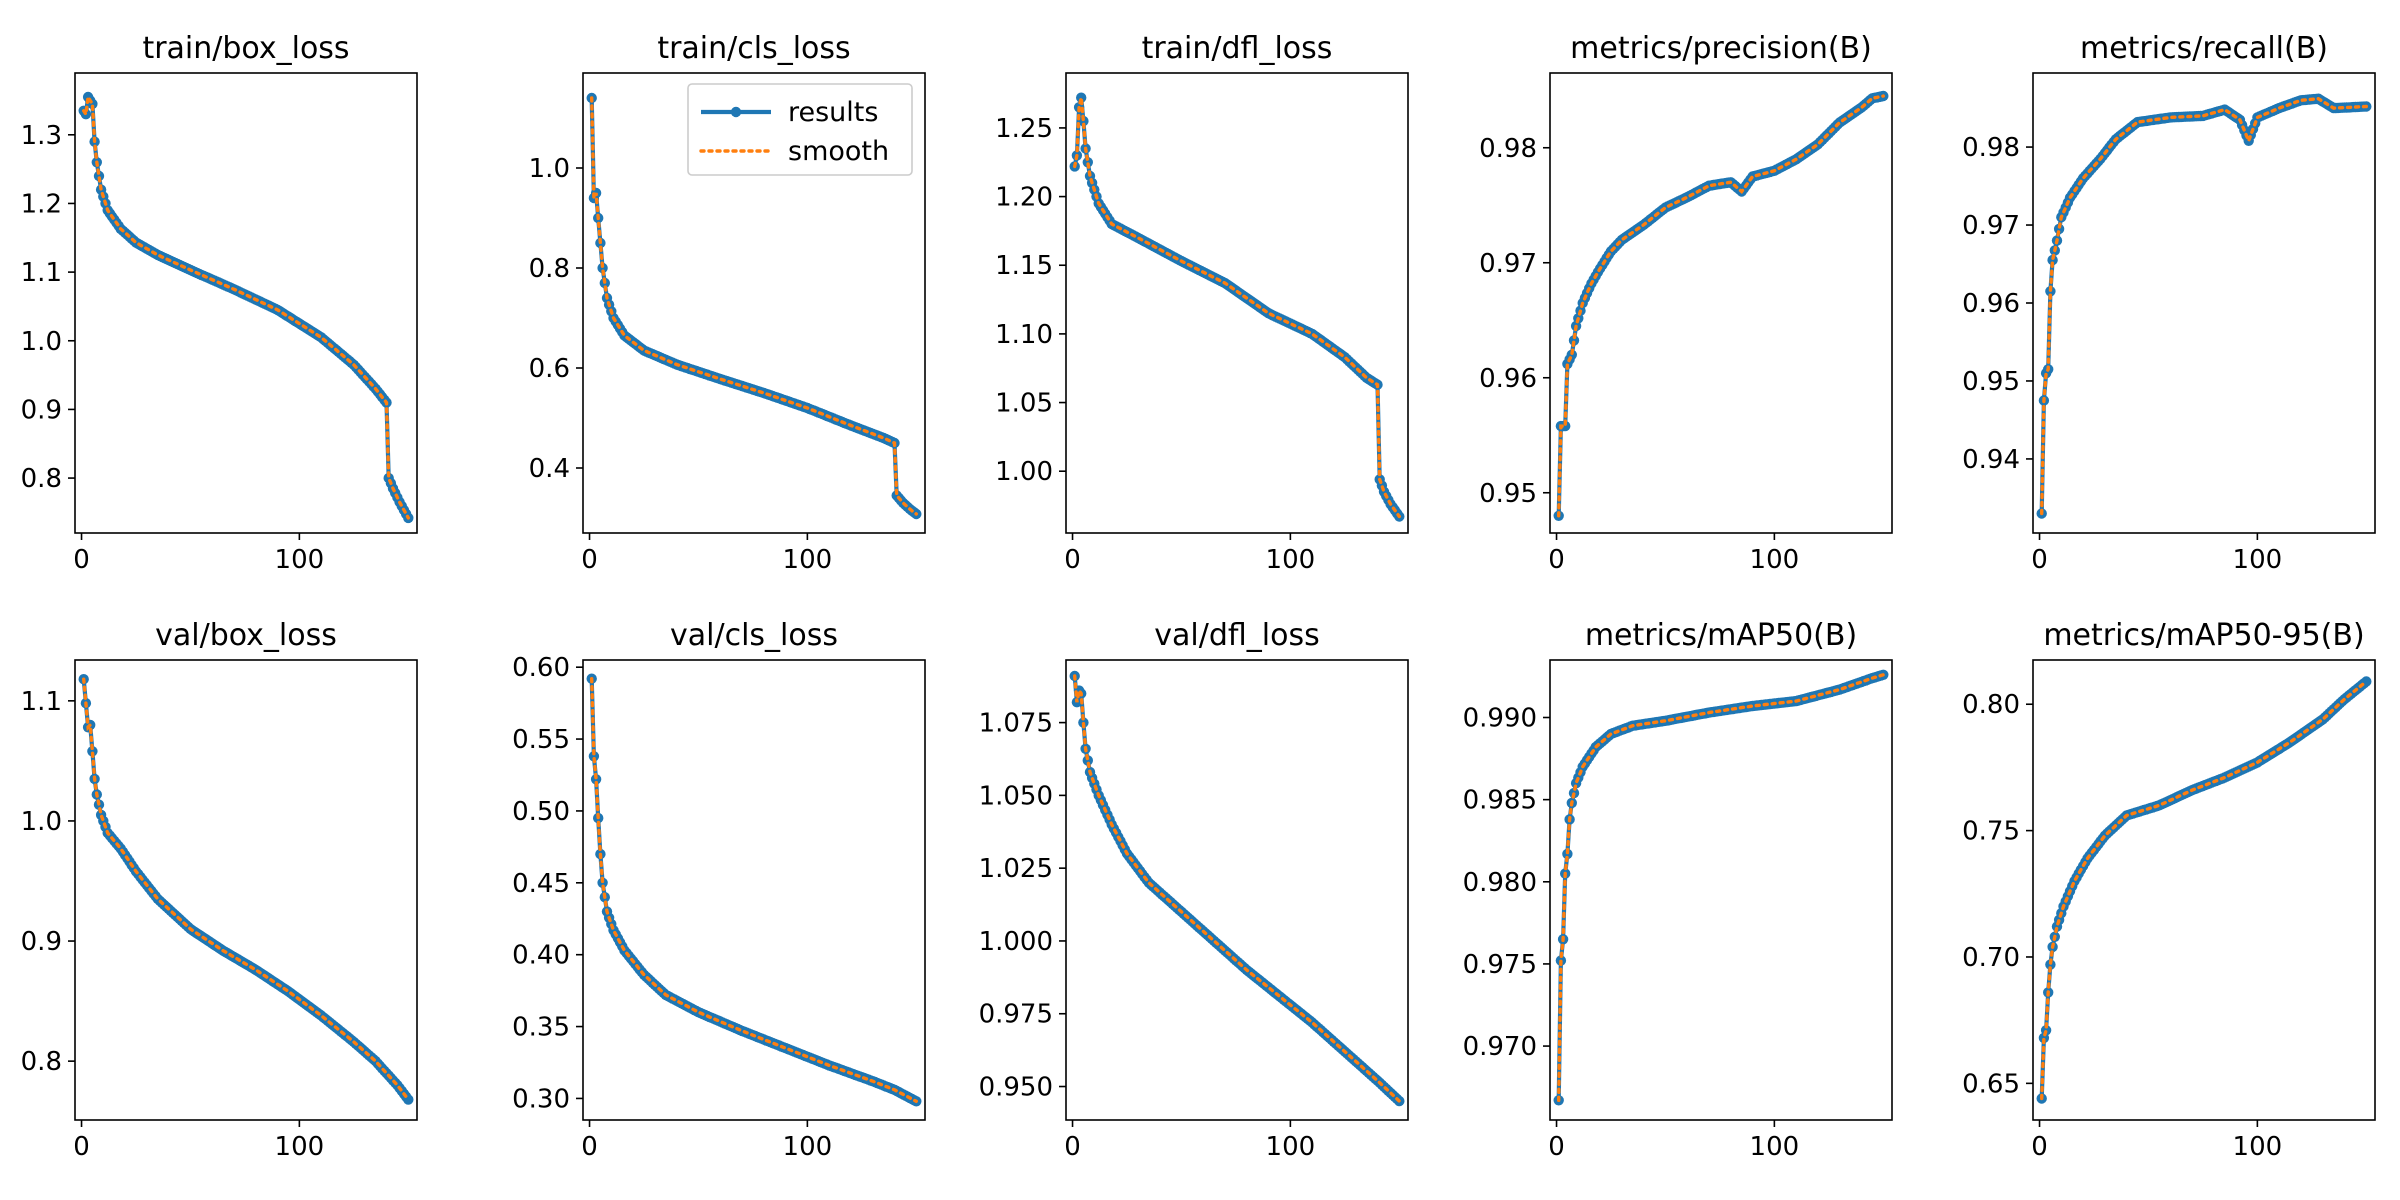  What do you see at coordinates (541, 1028) in the screenshot?
I see `y-tick-label: 0.35` at bounding box center [541, 1028].